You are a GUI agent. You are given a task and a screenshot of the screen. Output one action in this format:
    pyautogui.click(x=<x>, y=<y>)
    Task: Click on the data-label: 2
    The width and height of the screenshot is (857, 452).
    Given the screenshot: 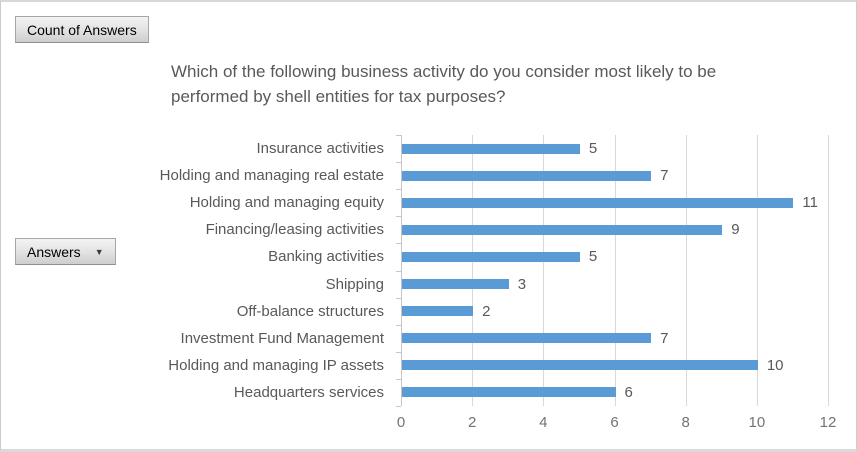 What is the action you would take?
    pyautogui.click(x=486, y=311)
    